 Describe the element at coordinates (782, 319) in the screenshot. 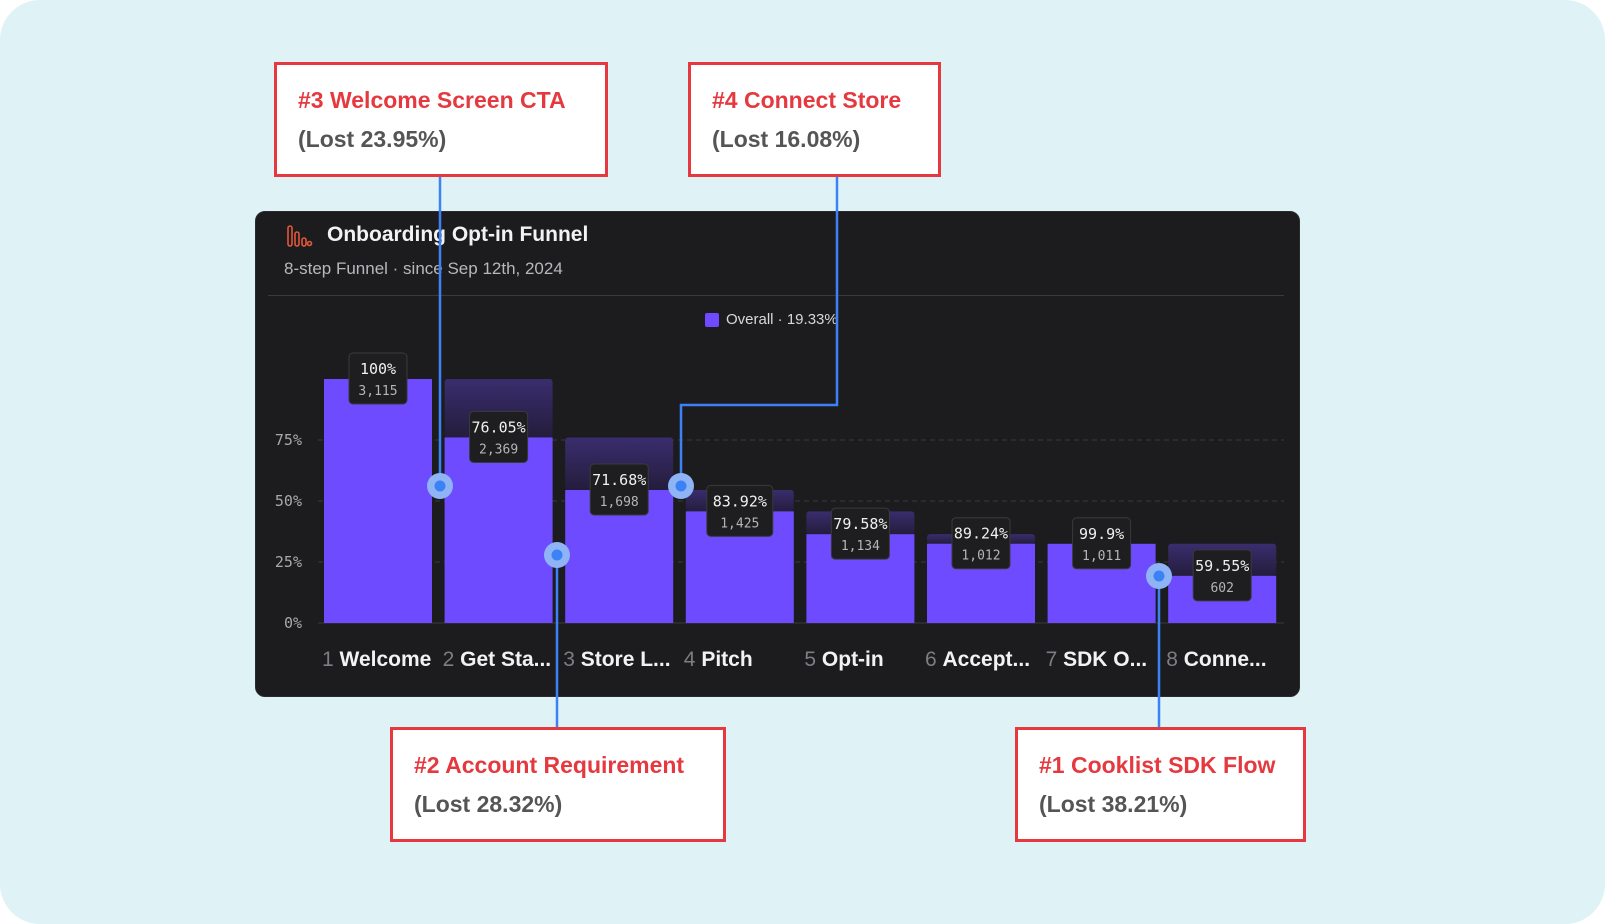

I see `legend-label: Overall · 19.33%` at that location.